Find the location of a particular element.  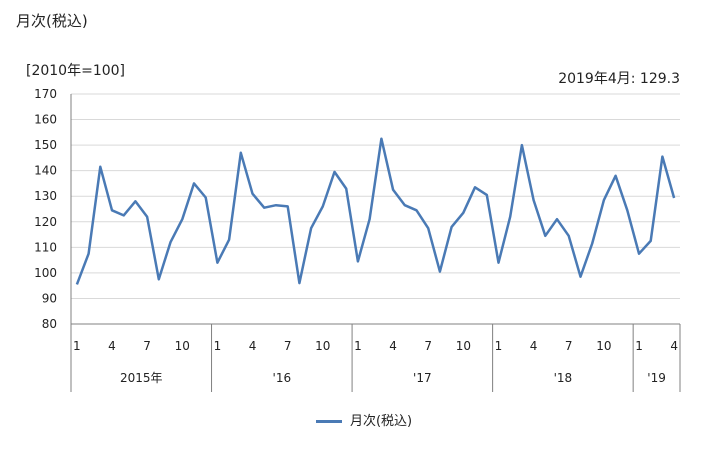

legend-swatch is located at coordinates (328, 421).